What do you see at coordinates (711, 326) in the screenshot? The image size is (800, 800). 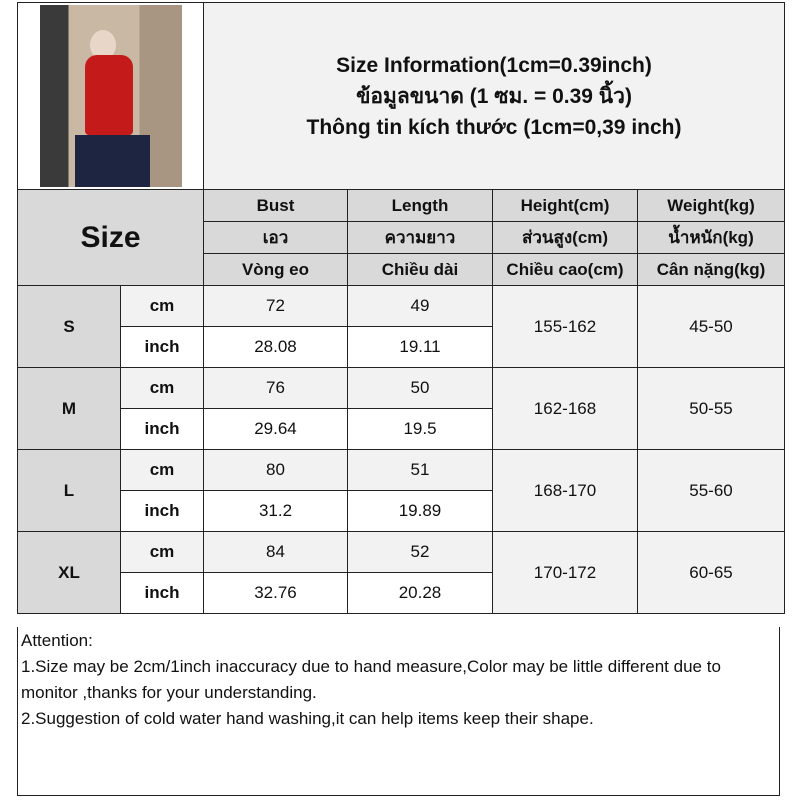 I see `weight-range: 45-50` at bounding box center [711, 326].